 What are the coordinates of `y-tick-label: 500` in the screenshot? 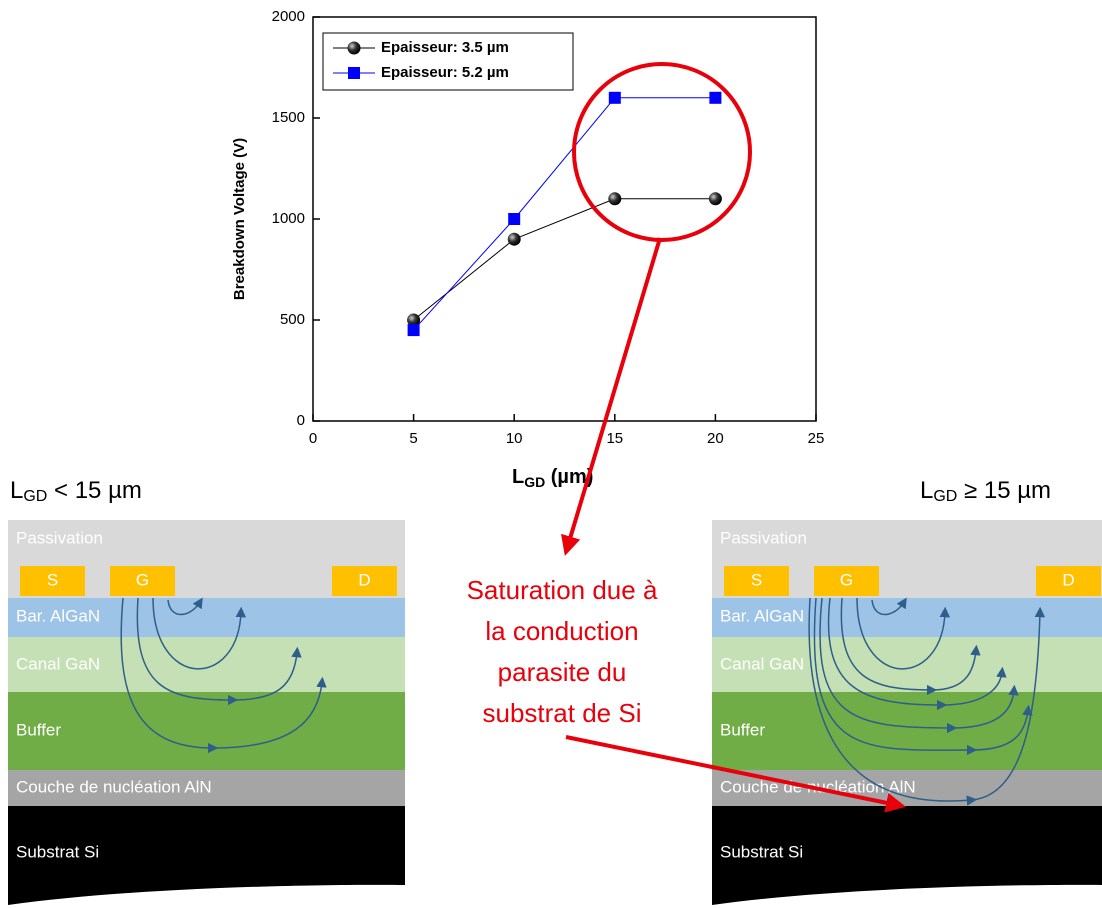 It's located at (292, 319).